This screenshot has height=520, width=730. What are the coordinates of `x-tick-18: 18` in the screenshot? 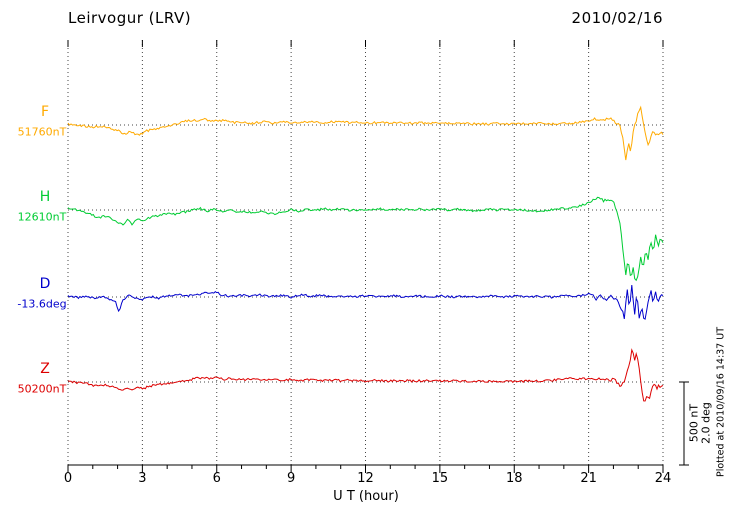 It's located at (514, 478).